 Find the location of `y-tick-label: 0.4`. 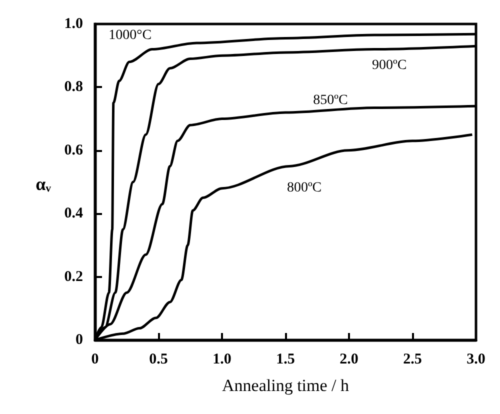

y-tick-label: 0.4 is located at coordinates (74, 214).